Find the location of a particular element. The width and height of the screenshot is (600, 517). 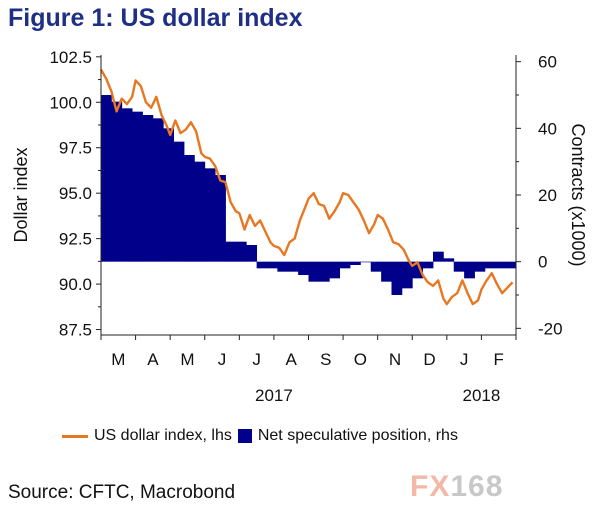

source-note: Source: CFTC, Macrobond is located at coordinates (122, 492).